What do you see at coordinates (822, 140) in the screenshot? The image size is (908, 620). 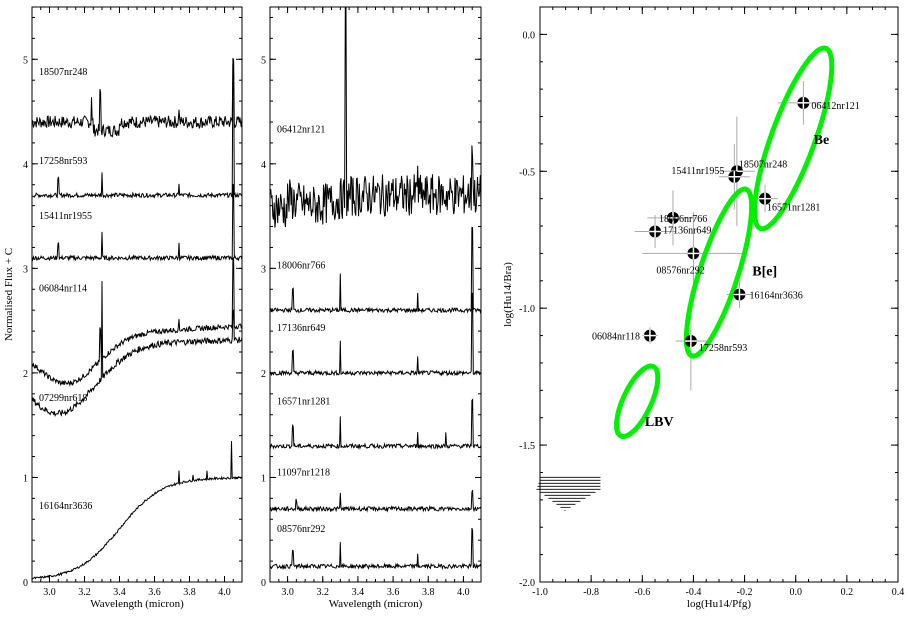 I see `region-label-Be: Be` at bounding box center [822, 140].